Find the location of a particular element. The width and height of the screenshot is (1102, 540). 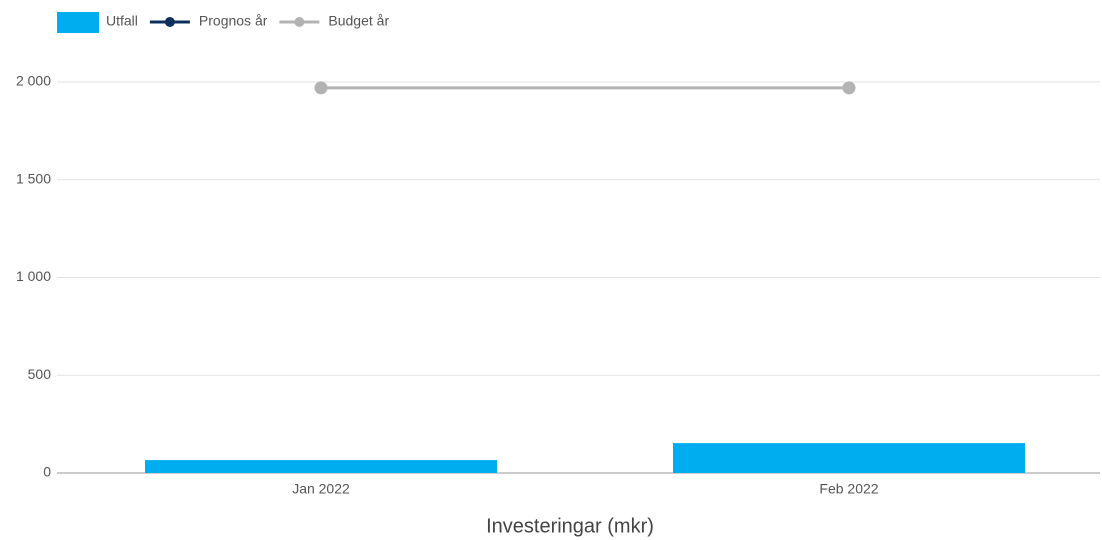

legend-label: Budget år is located at coordinates (358, 21).